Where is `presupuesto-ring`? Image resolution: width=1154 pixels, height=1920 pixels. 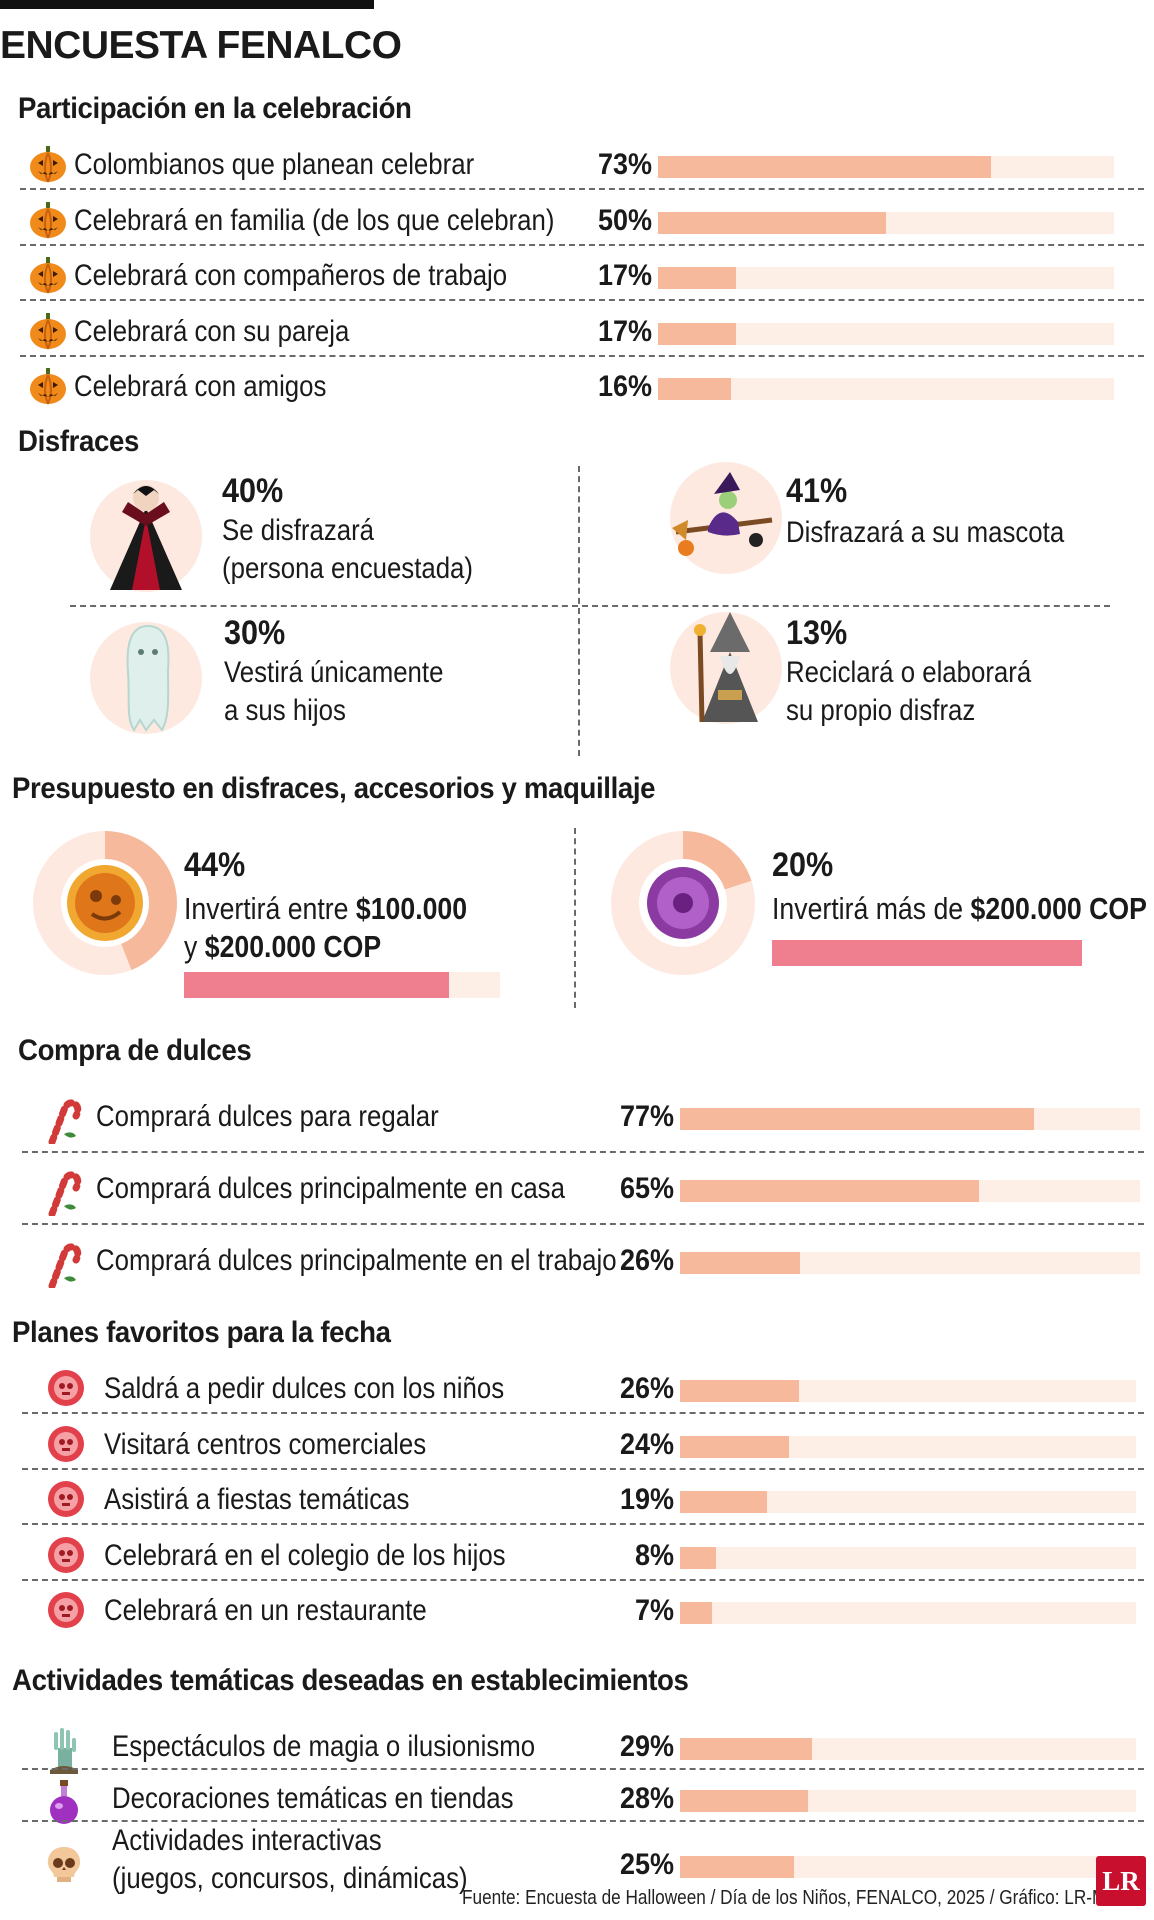 presupuesto-ring is located at coordinates (105, 903).